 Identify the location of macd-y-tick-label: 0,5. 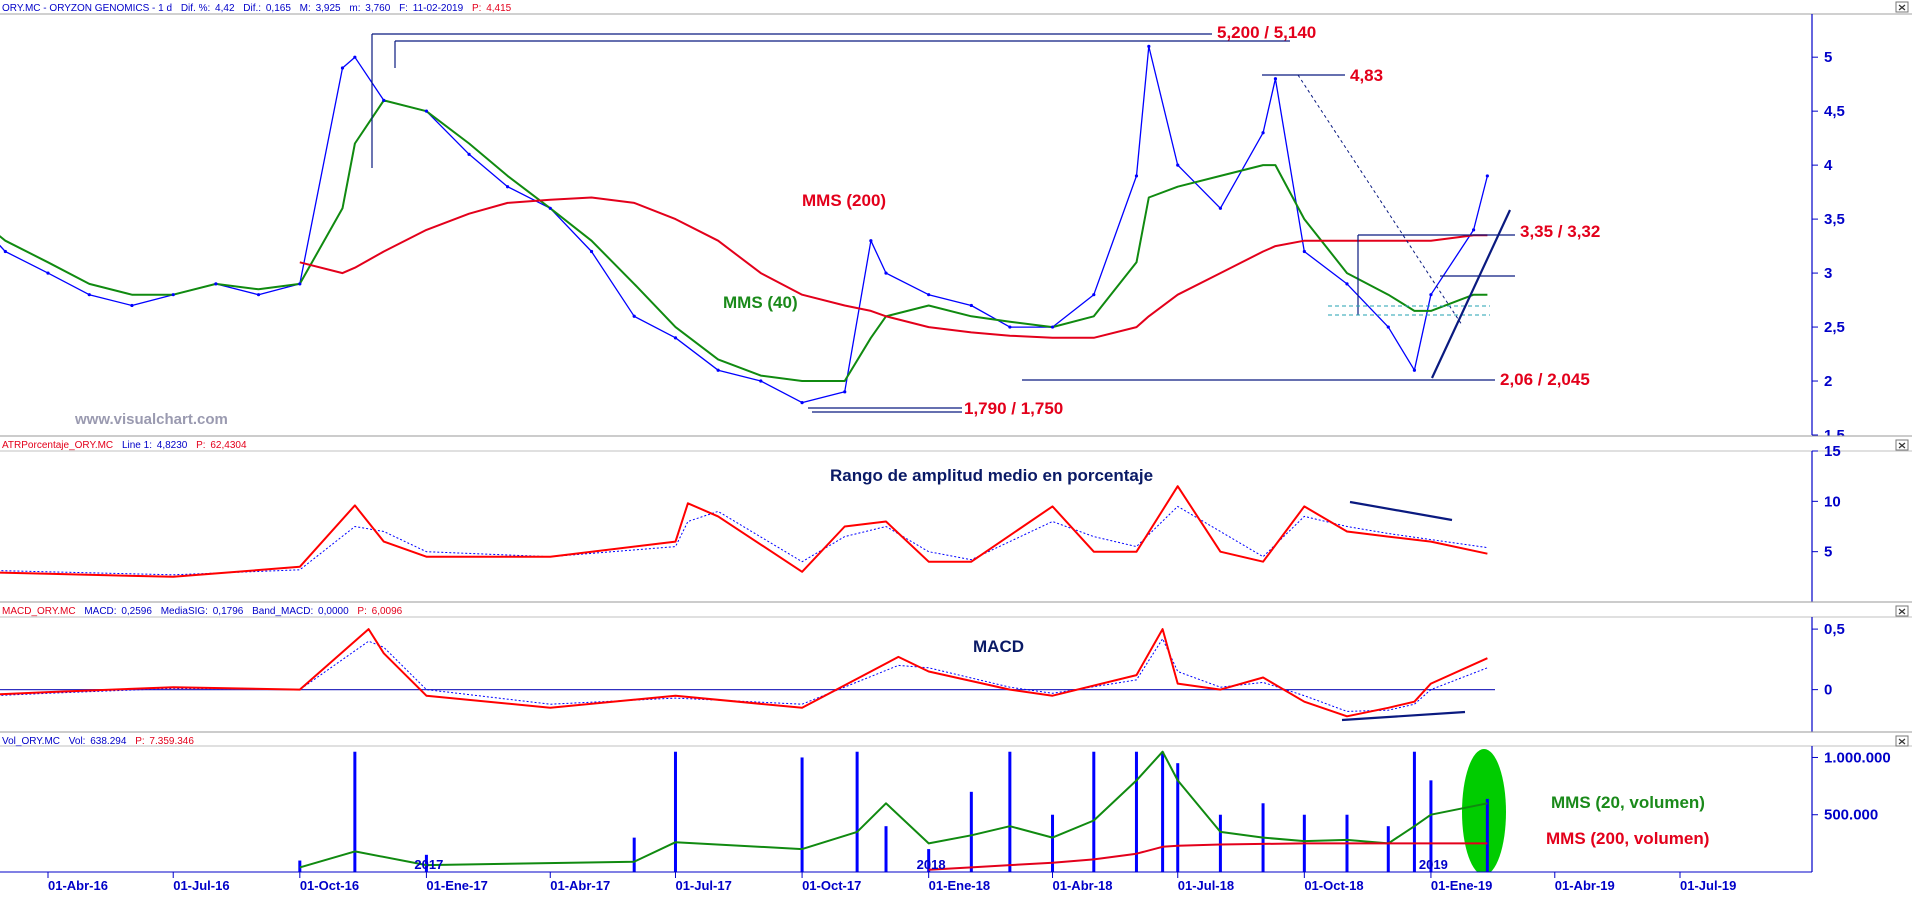
(1834, 629).